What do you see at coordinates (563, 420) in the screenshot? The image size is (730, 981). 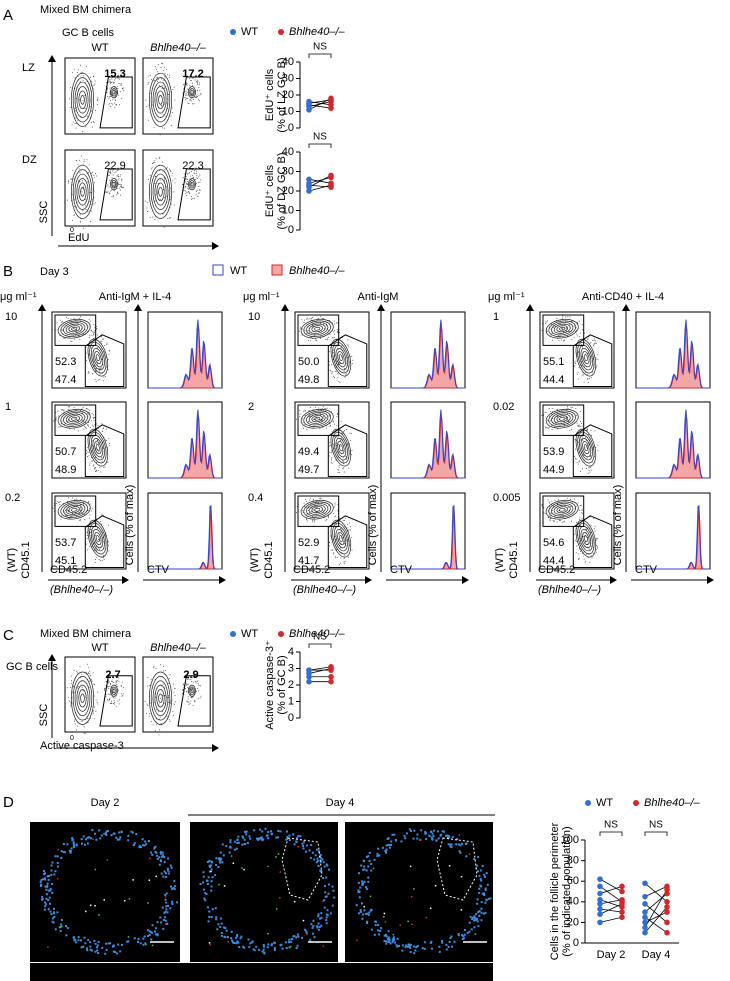 I see `gate` at bounding box center [563, 420].